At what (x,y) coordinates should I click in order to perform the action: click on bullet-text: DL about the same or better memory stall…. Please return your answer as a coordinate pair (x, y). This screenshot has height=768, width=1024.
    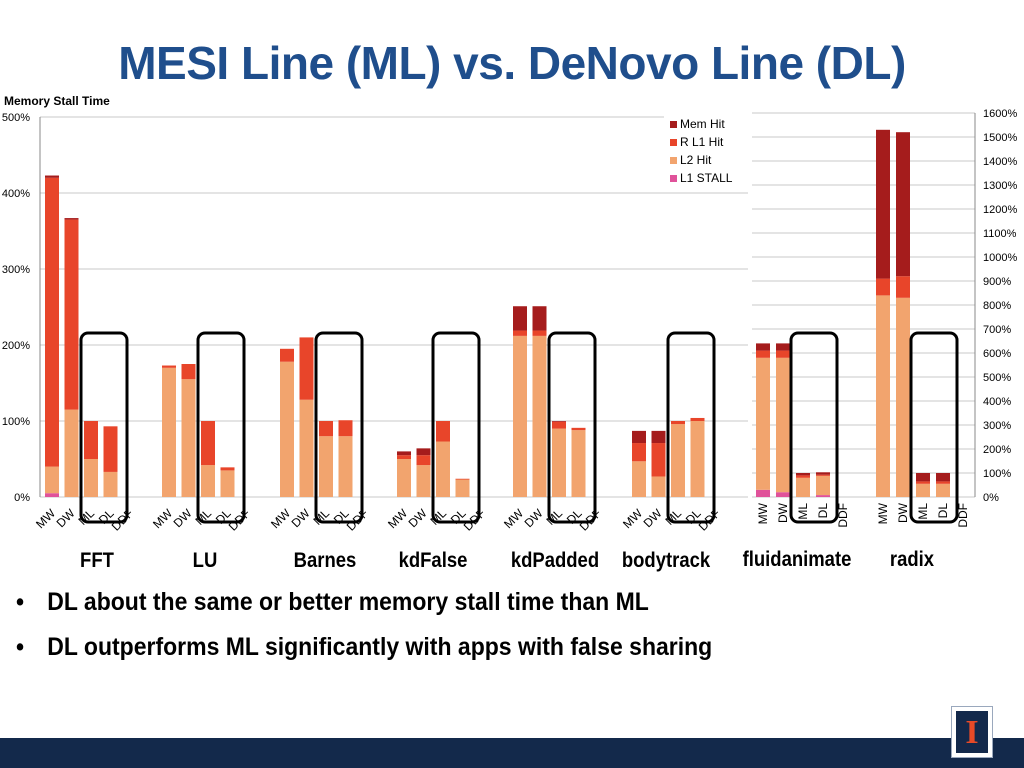
    Looking at the image, I should click on (348, 602).